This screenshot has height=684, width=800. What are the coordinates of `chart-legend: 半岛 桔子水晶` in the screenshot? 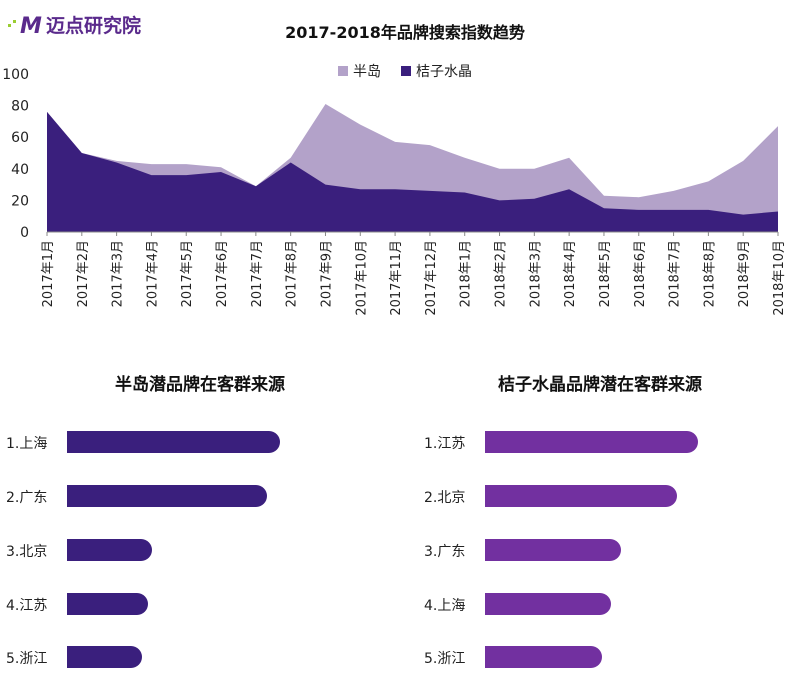 It's located at (405, 72).